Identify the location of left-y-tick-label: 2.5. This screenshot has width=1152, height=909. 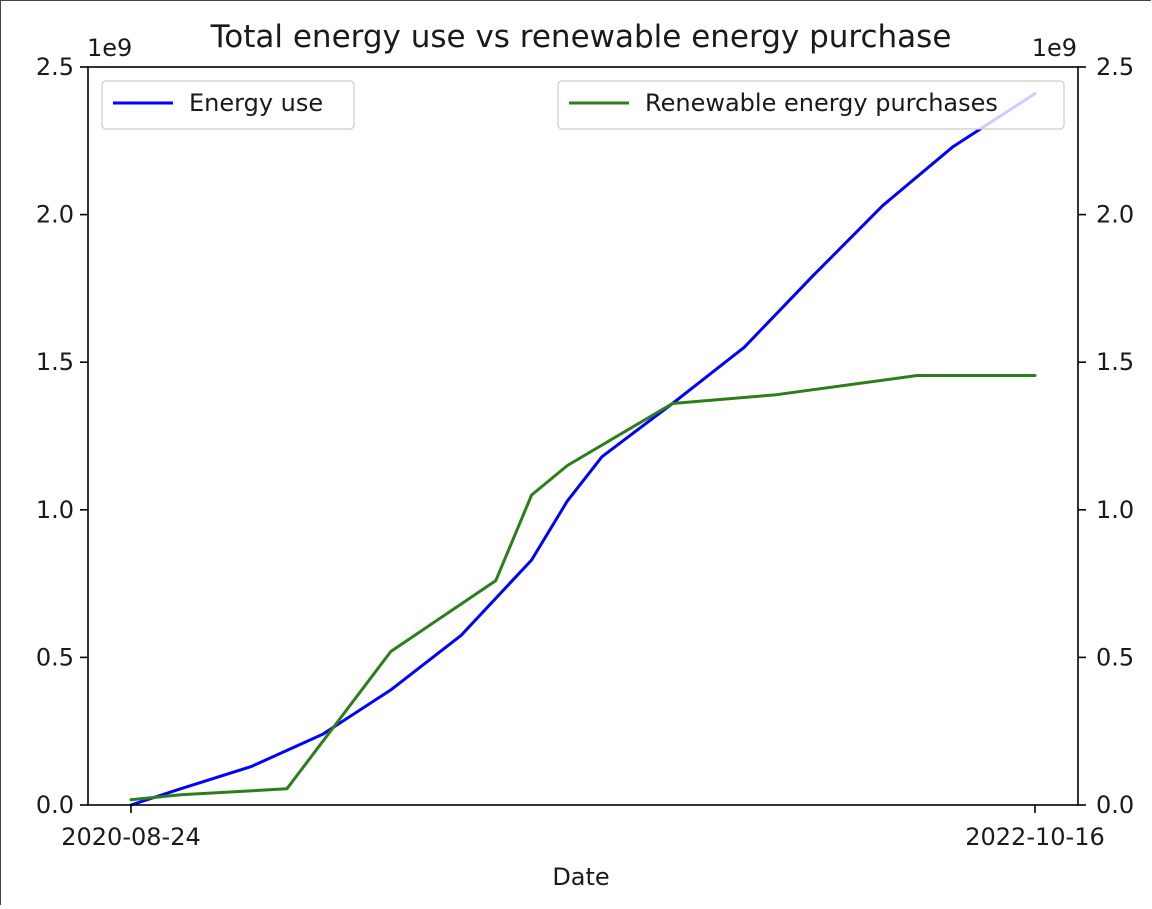
(55, 67).